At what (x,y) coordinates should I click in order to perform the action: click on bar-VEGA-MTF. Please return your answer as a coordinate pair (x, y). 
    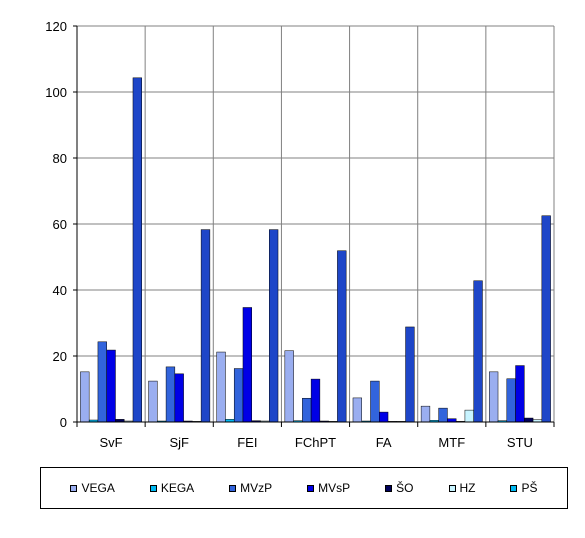
    Looking at the image, I should click on (425, 414).